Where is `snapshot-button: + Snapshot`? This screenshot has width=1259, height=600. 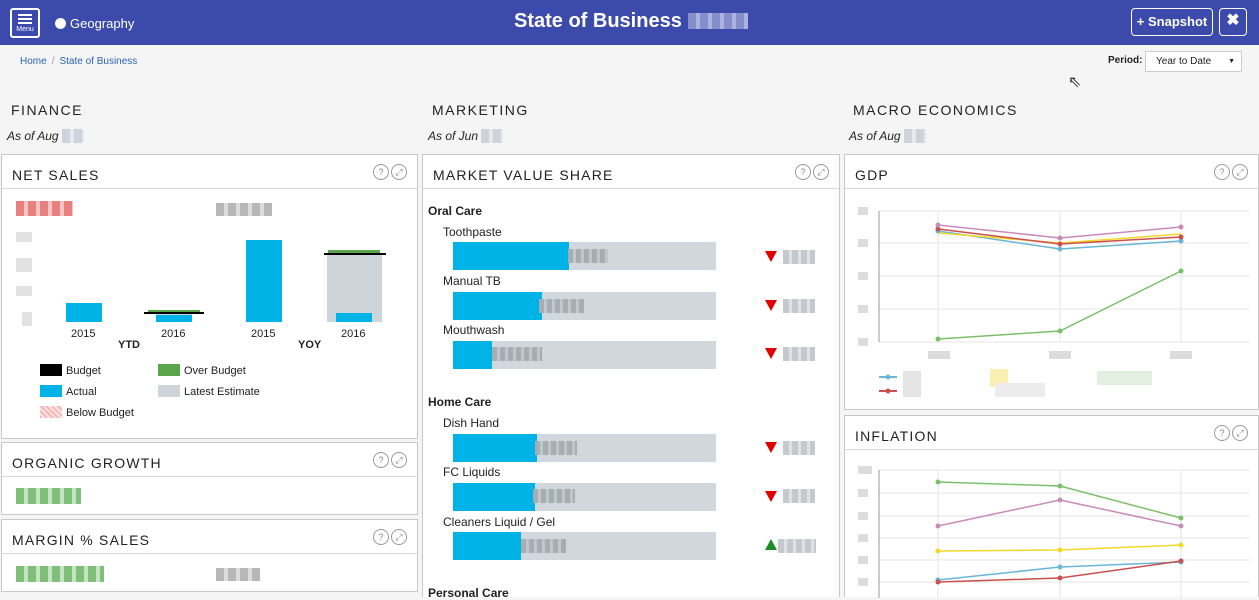 snapshot-button: + Snapshot is located at coordinates (1172, 22).